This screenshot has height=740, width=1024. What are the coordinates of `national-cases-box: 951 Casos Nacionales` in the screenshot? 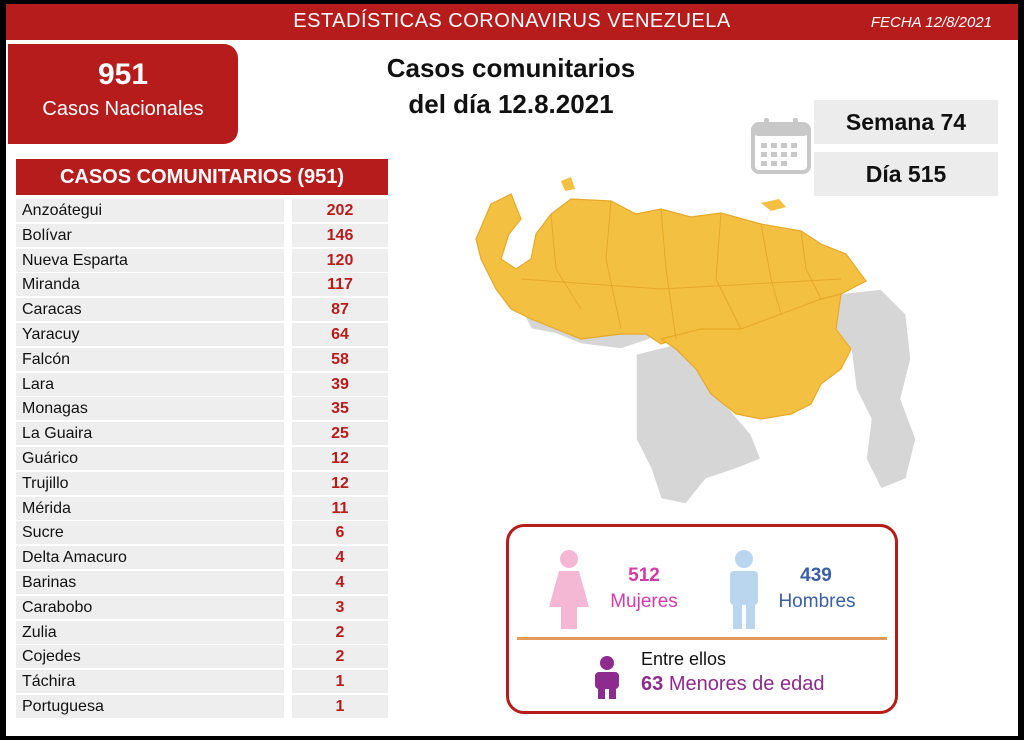 It's located at (123, 94).